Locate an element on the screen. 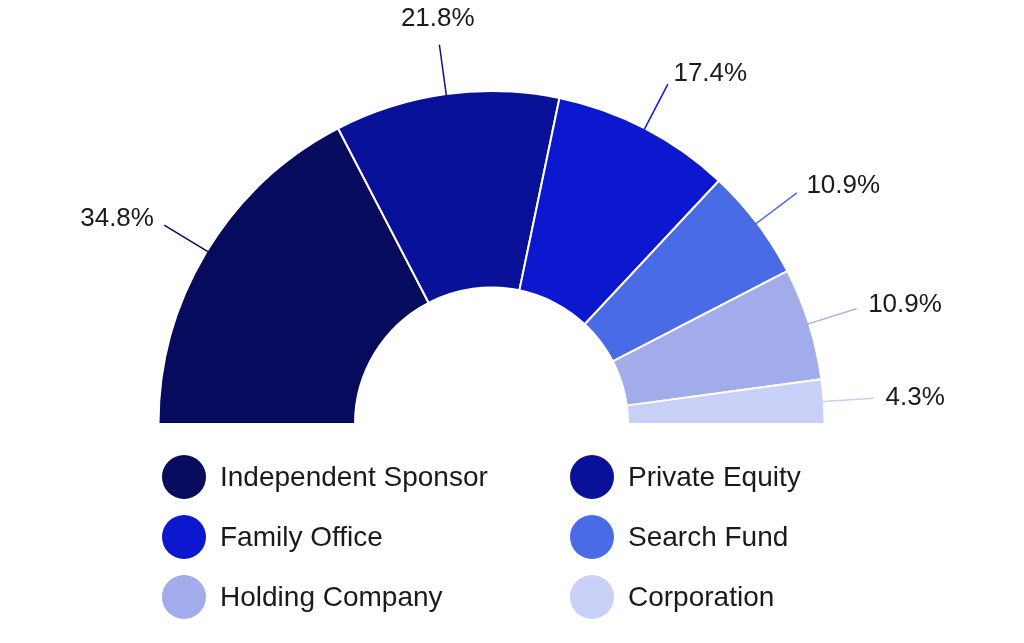  legend-label: Corporation is located at coordinates (701, 597).